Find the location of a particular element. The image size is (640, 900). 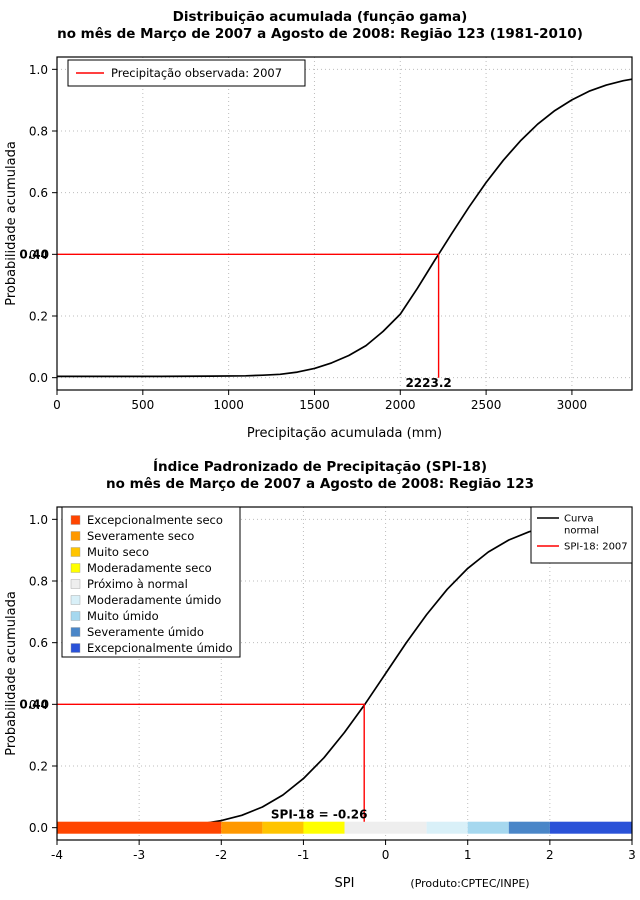

x-tick-label: 3000 is located at coordinates (572, 405).